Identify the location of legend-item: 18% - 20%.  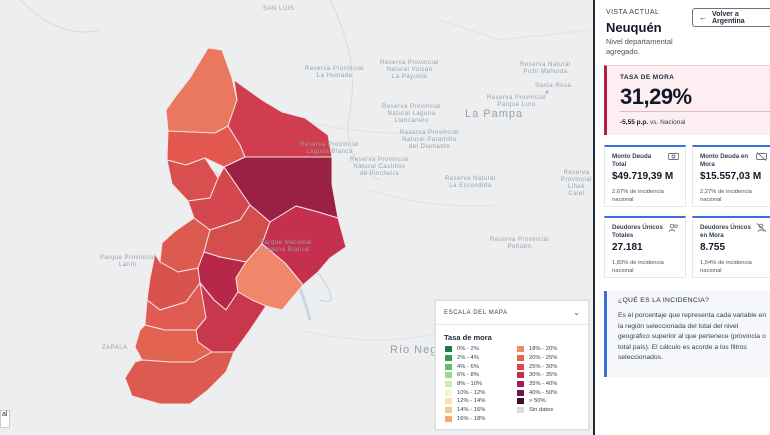
(553, 349).